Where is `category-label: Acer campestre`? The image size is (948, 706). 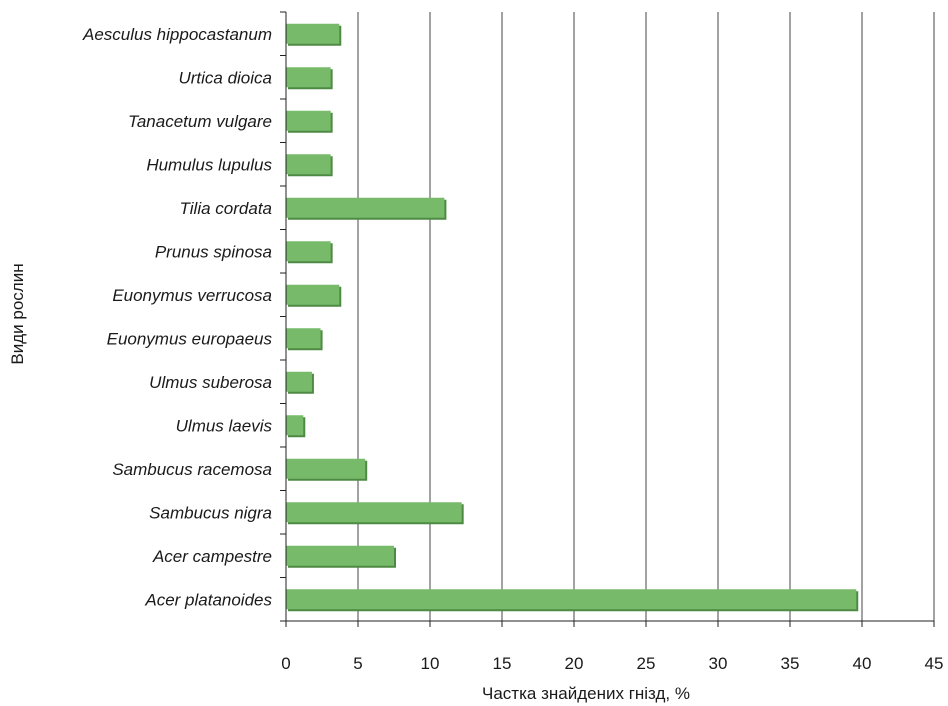
category-label: Acer campestre is located at coordinates (212, 556).